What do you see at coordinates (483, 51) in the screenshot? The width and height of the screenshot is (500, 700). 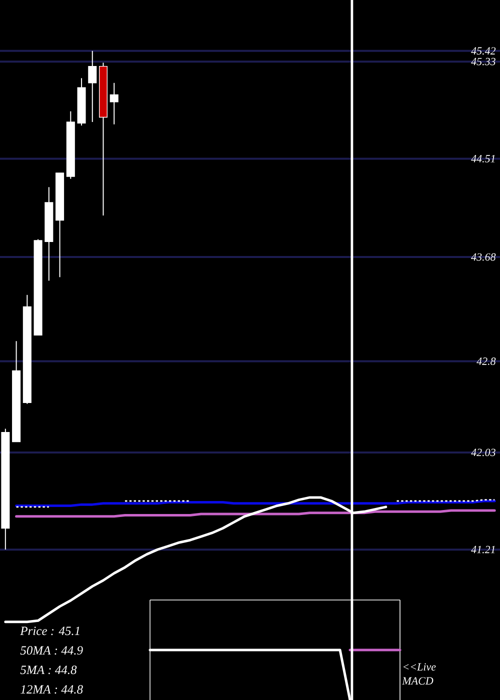 I see `y-tick-label: 45.42` at bounding box center [483, 51].